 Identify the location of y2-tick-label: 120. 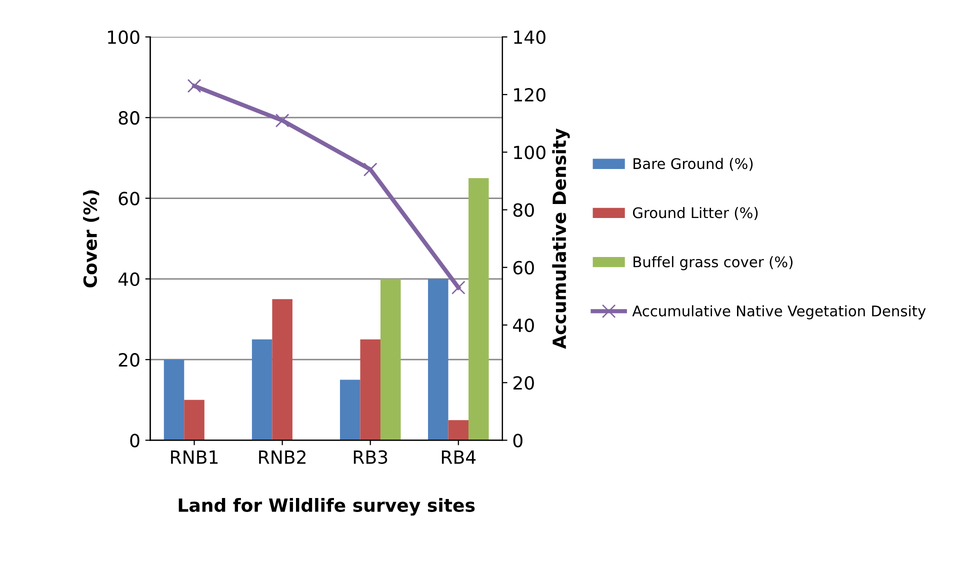
(530, 95).